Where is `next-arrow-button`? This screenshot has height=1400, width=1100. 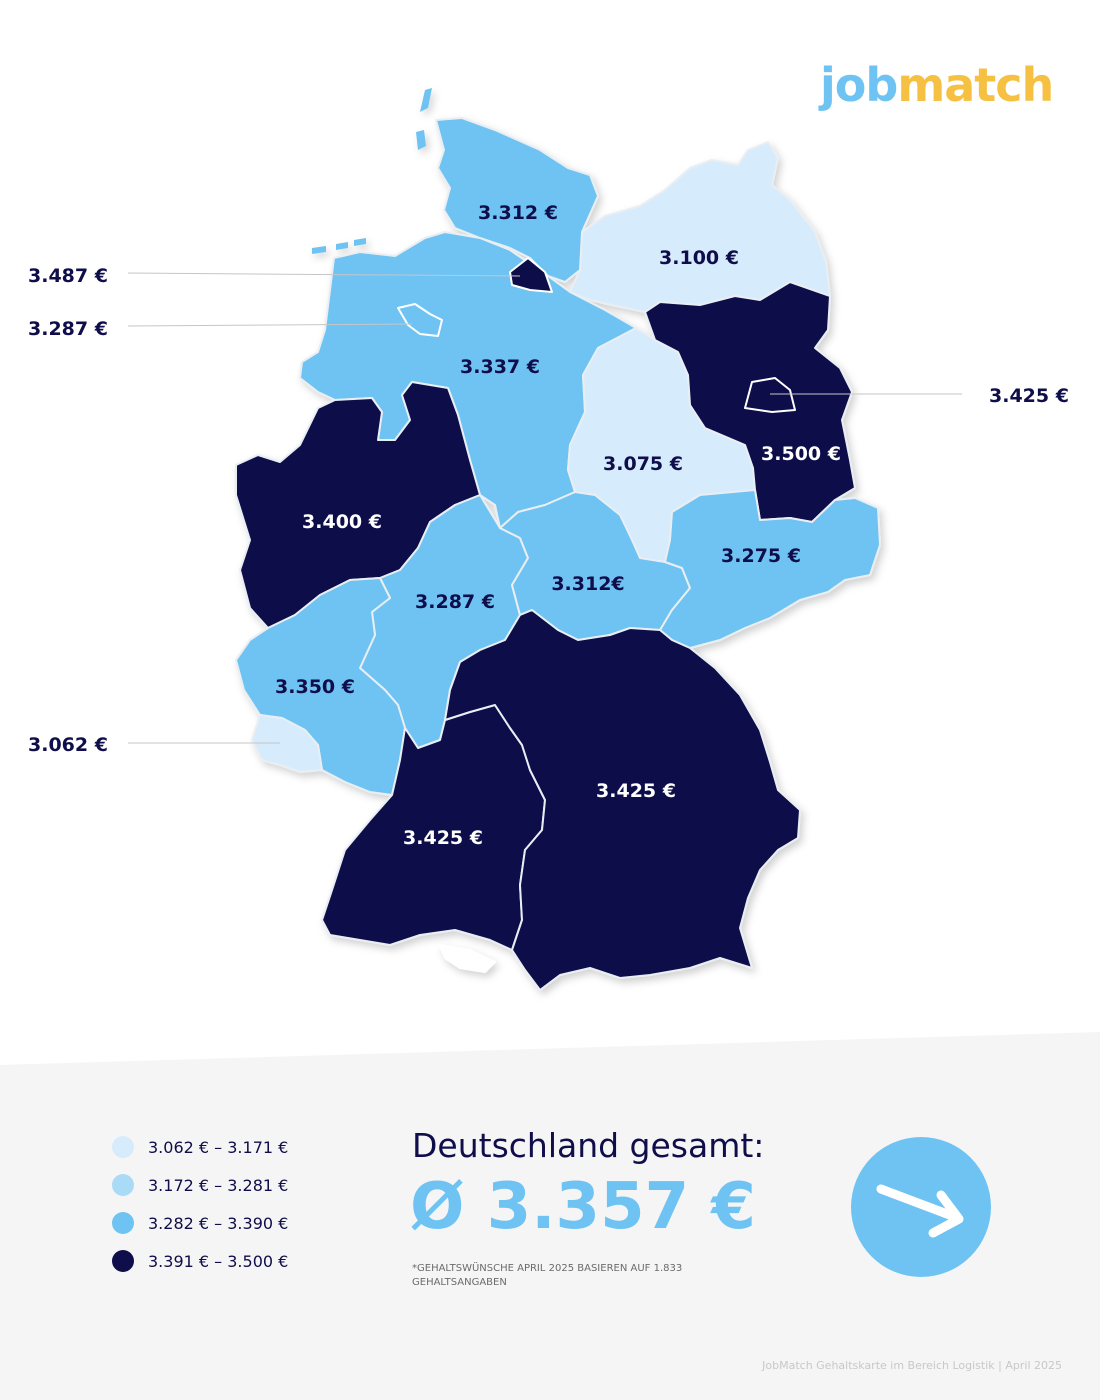
next-arrow-button is located at coordinates (921, 1207).